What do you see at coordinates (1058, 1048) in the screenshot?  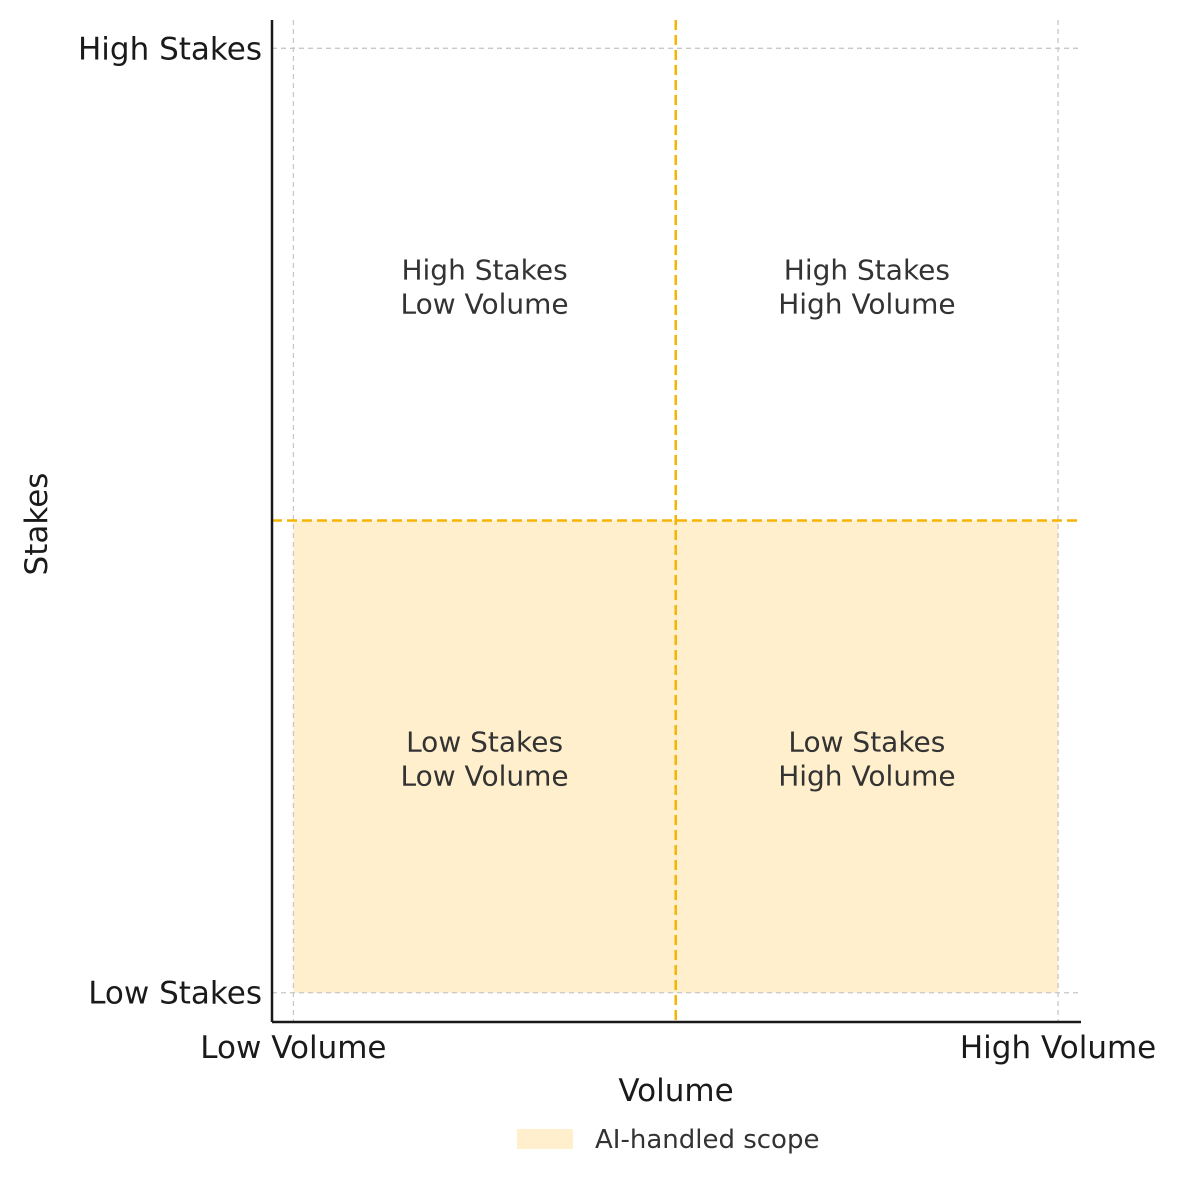 I see `x-tick-label-1: High Volume` at bounding box center [1058, 1048].